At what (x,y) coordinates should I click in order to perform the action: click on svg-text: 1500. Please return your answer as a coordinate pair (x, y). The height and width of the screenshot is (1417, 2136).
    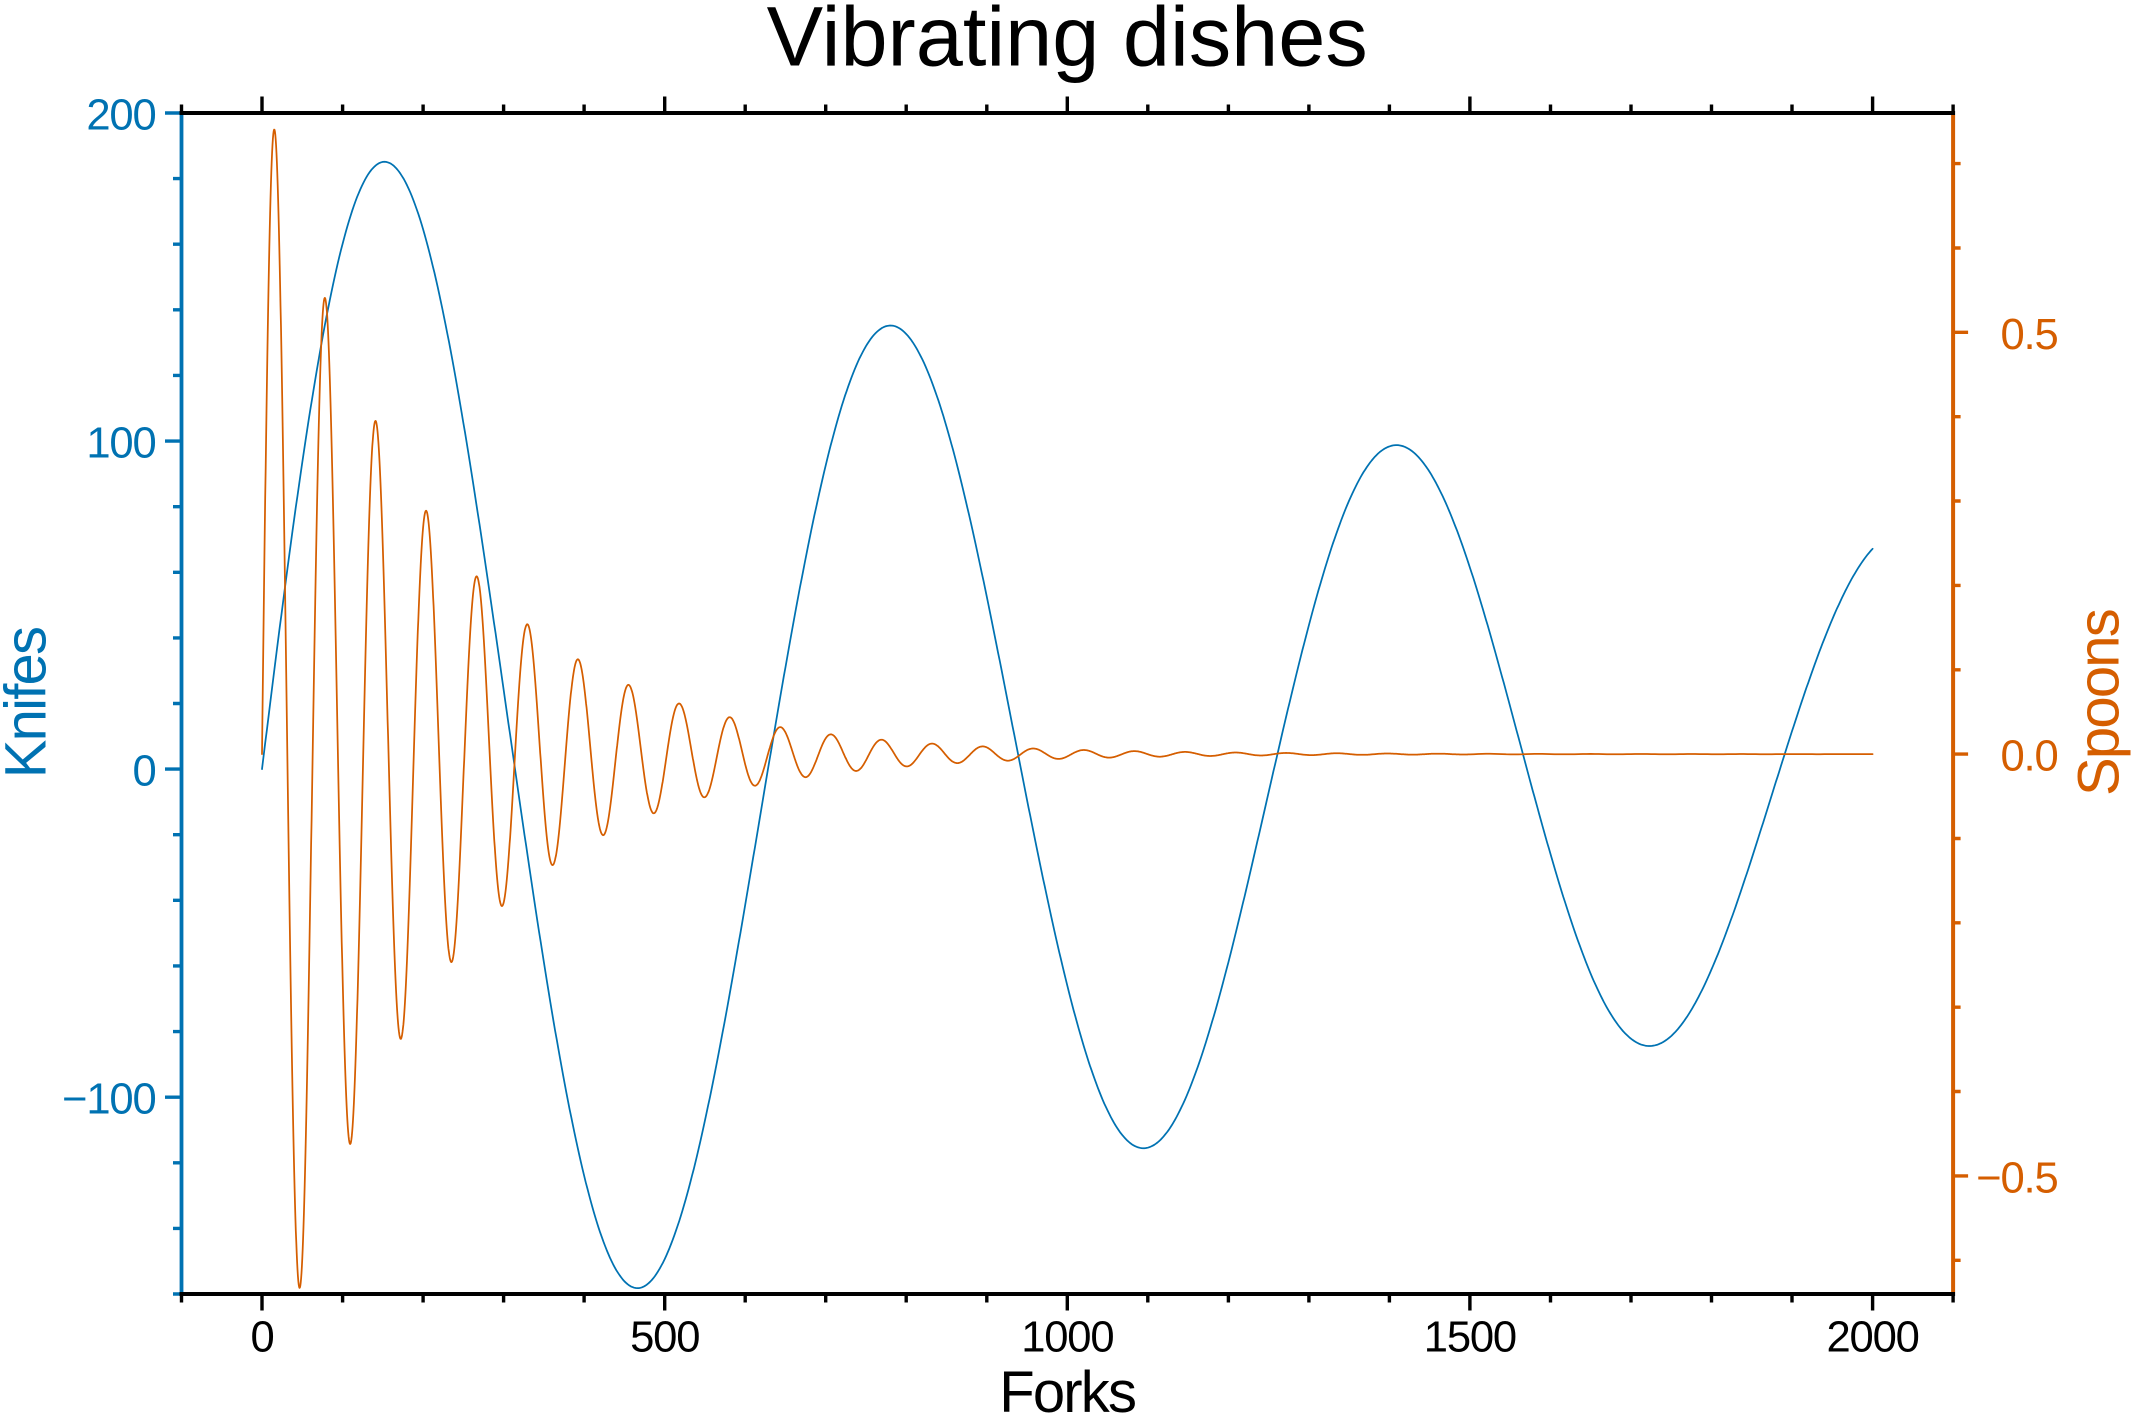
    Looking at the image, I should click on (1470, 1338).